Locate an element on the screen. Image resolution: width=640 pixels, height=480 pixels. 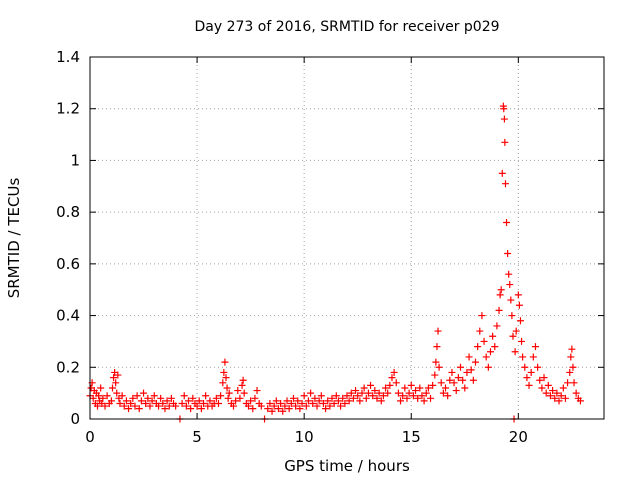
y-axis-label: SRMTID / TECUs is located at coordinates (14, 238).